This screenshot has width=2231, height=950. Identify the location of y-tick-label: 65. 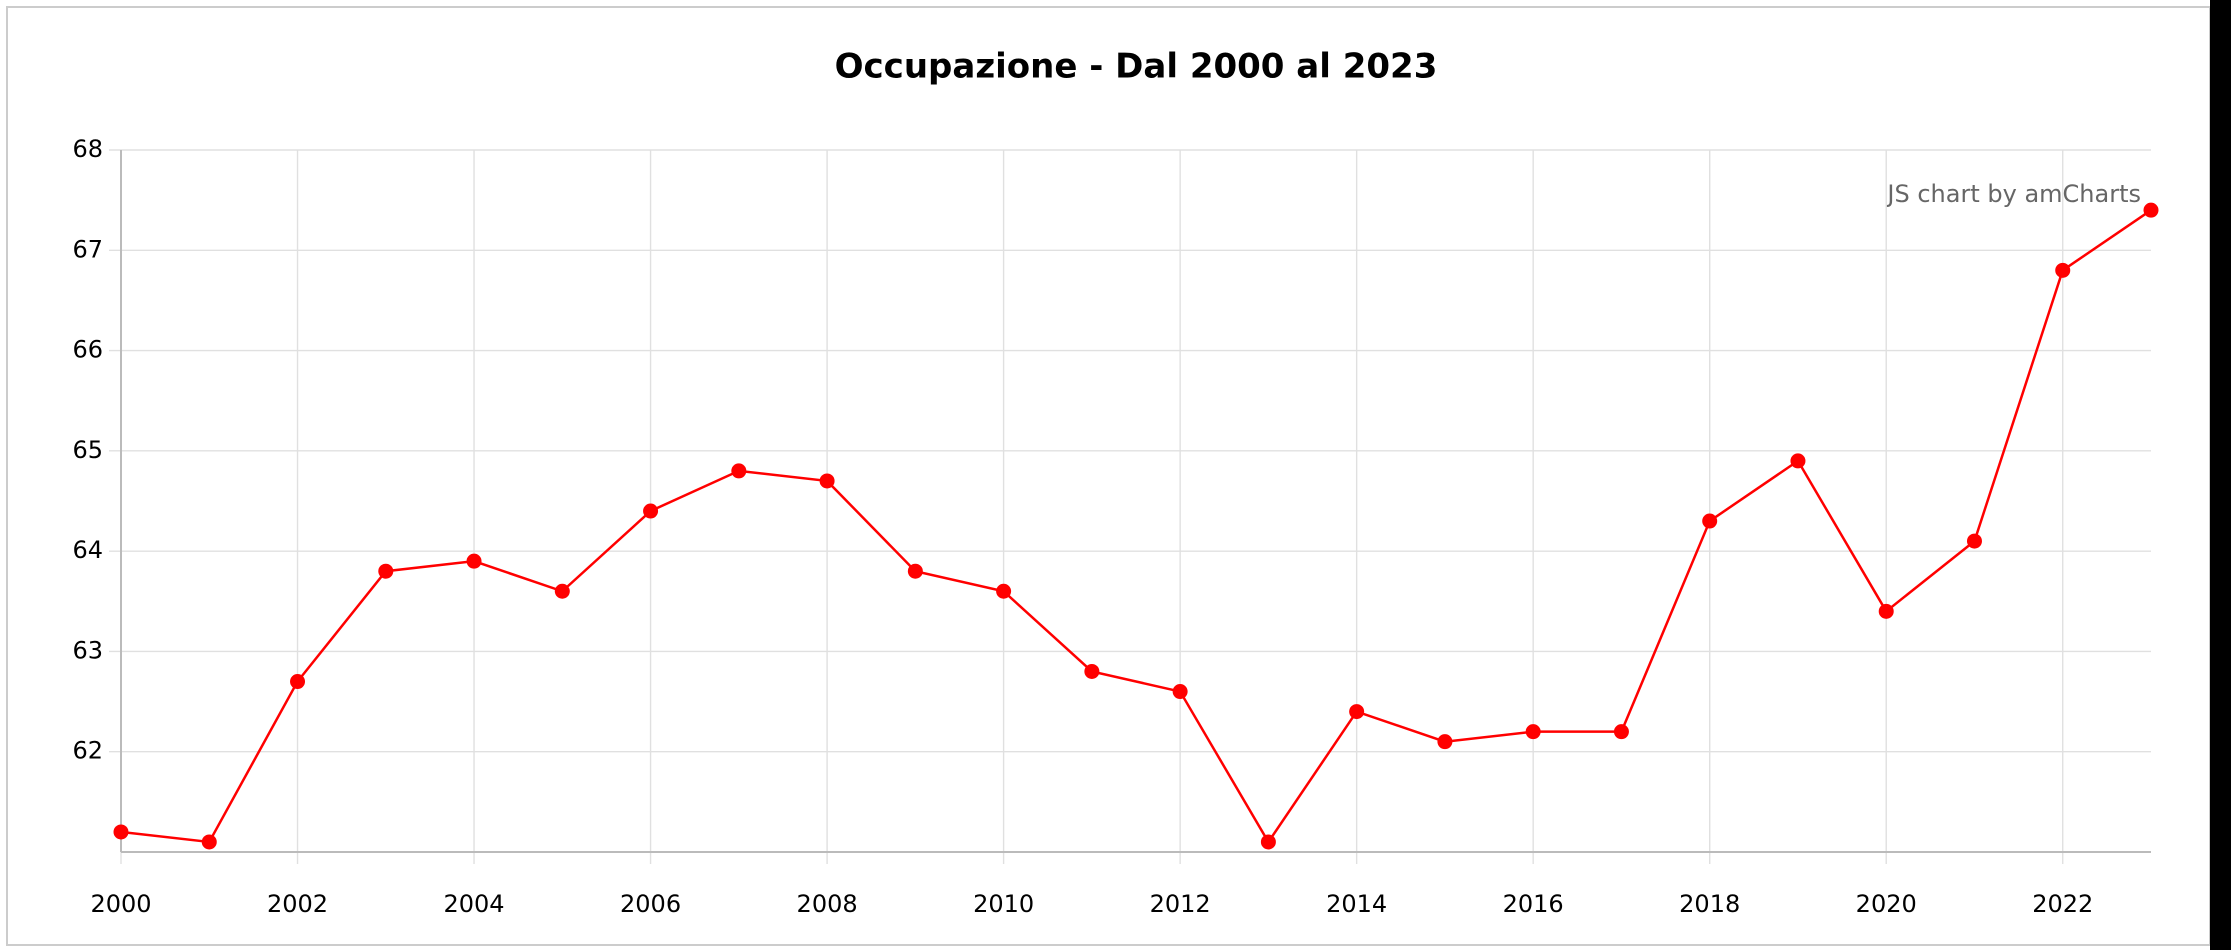
(87, 450).